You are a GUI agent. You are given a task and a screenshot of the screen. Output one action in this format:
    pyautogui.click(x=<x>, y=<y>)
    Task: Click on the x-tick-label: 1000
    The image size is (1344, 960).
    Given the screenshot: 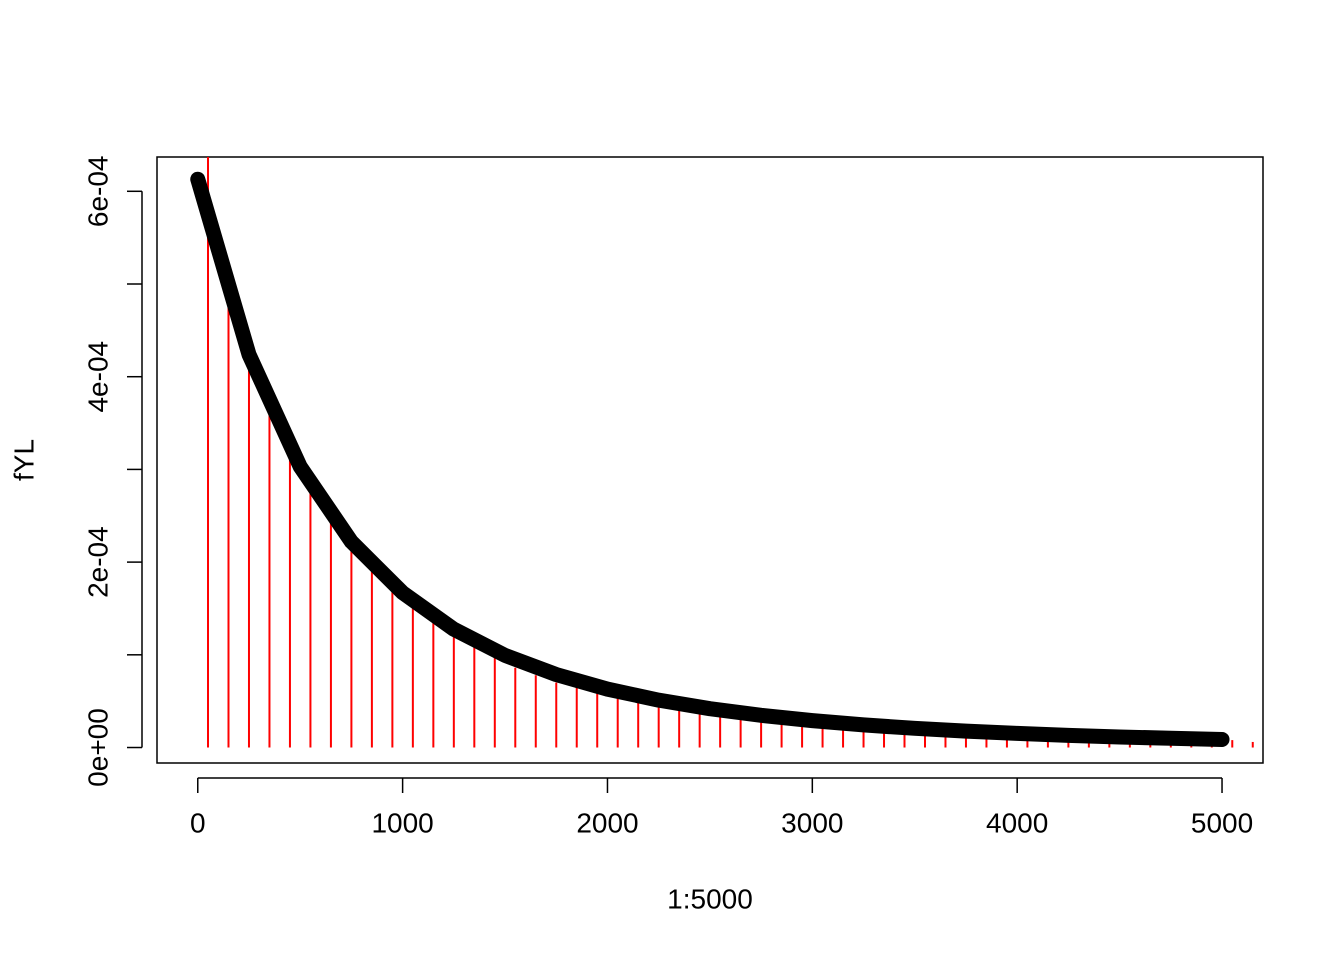 What is the action you would take?
    pyautogui.click(x=402, y=822)
    